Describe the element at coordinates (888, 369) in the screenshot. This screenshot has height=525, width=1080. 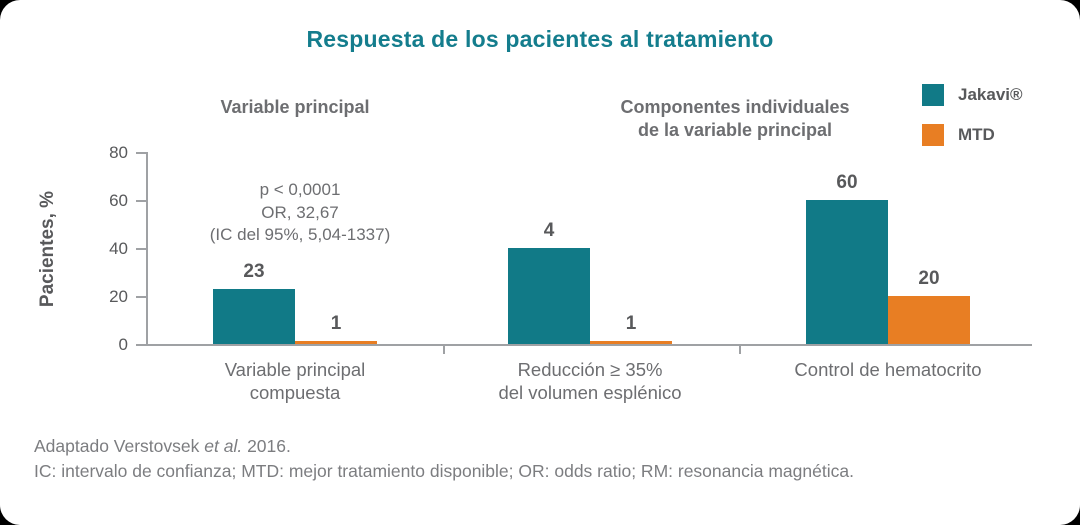
I see `x-axis-category-label: Control de hematocrito` at that location.